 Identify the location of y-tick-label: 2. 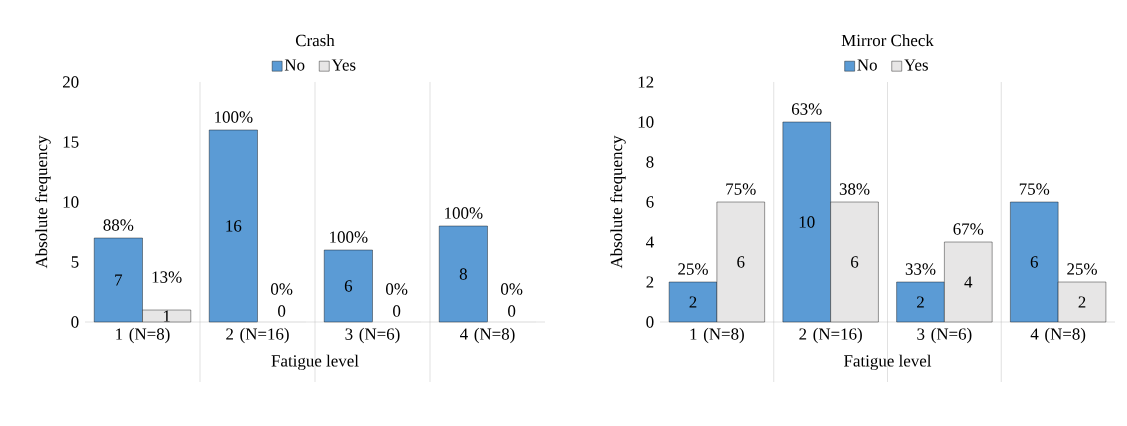
(650, 282).